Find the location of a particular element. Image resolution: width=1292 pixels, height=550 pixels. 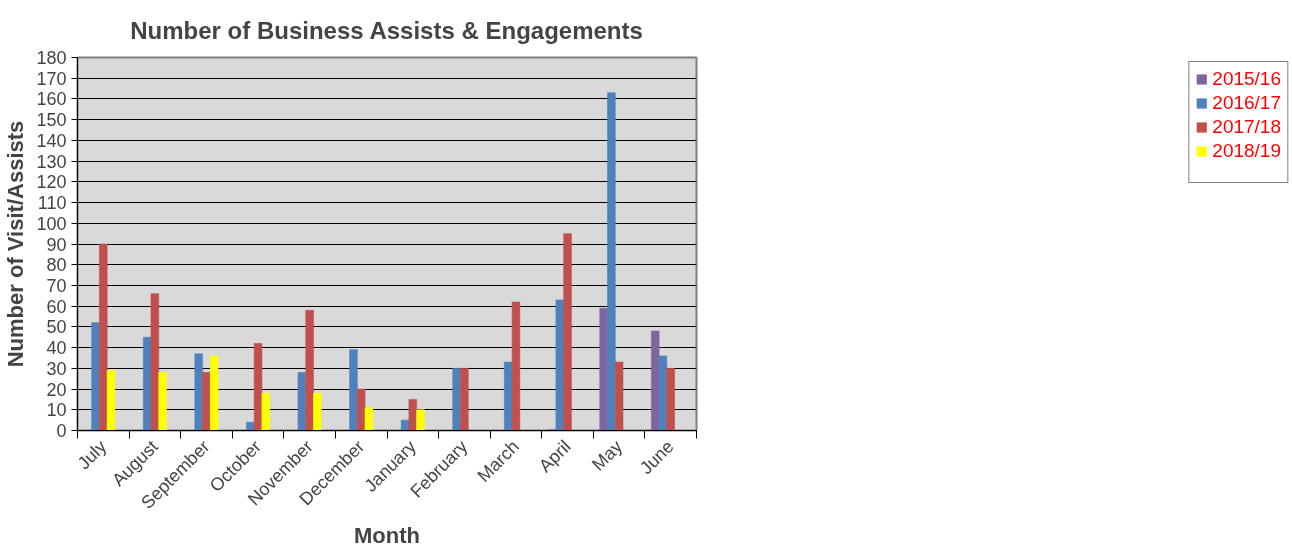

y-tick-label: 180 is located at coordinates (51, 58).